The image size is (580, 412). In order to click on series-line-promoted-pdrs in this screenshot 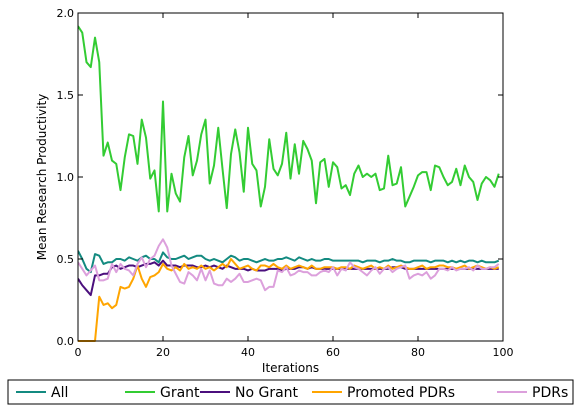, I will do `click(289, 300)`.